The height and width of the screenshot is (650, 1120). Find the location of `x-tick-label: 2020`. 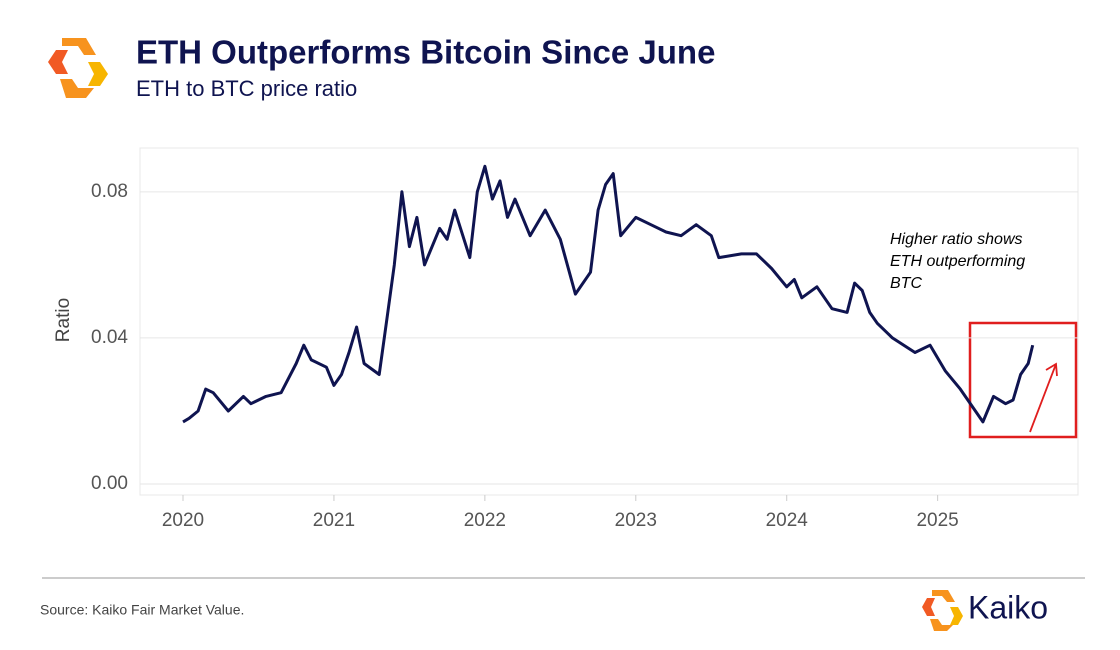

x-tick-label: 2020 is located at coordinates (183, 520).